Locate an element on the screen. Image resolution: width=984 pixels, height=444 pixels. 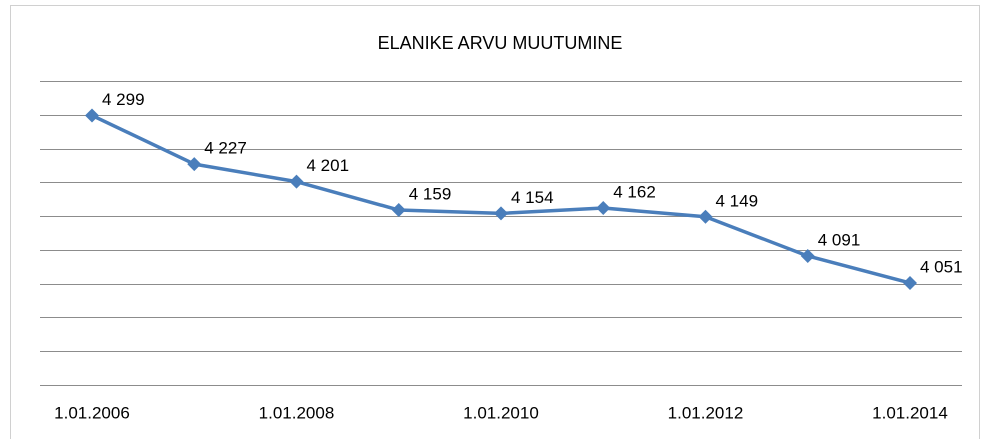
x-tick-label: 1.01.2010 is located at coordinates (501, 412).